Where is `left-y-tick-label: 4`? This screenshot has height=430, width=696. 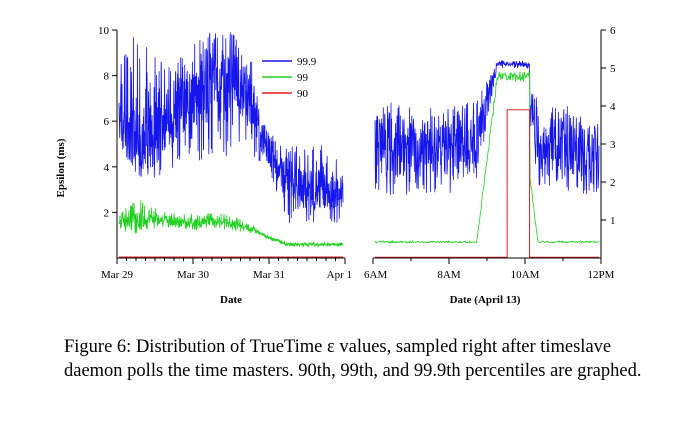
left-y-tick-label: 4 is located at coordinates (107, 168).